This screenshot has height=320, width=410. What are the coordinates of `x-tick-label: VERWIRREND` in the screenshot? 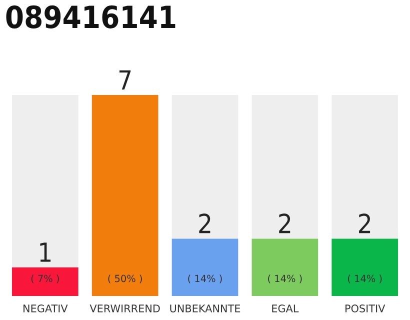 It's located at (125, 308).